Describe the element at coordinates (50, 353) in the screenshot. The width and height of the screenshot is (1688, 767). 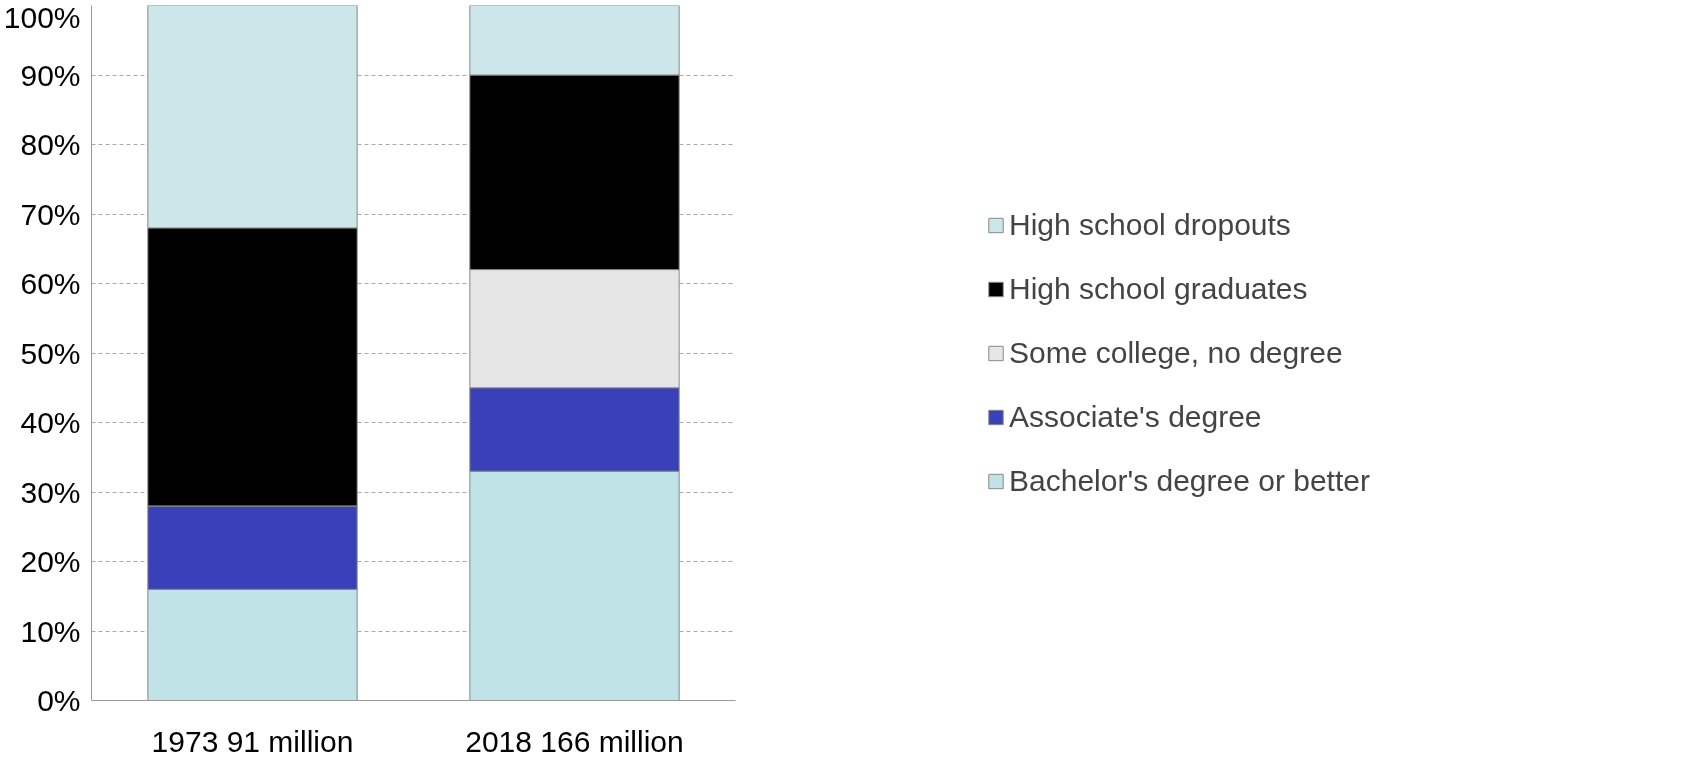
I see `y-tick-label: 50%` at that location.